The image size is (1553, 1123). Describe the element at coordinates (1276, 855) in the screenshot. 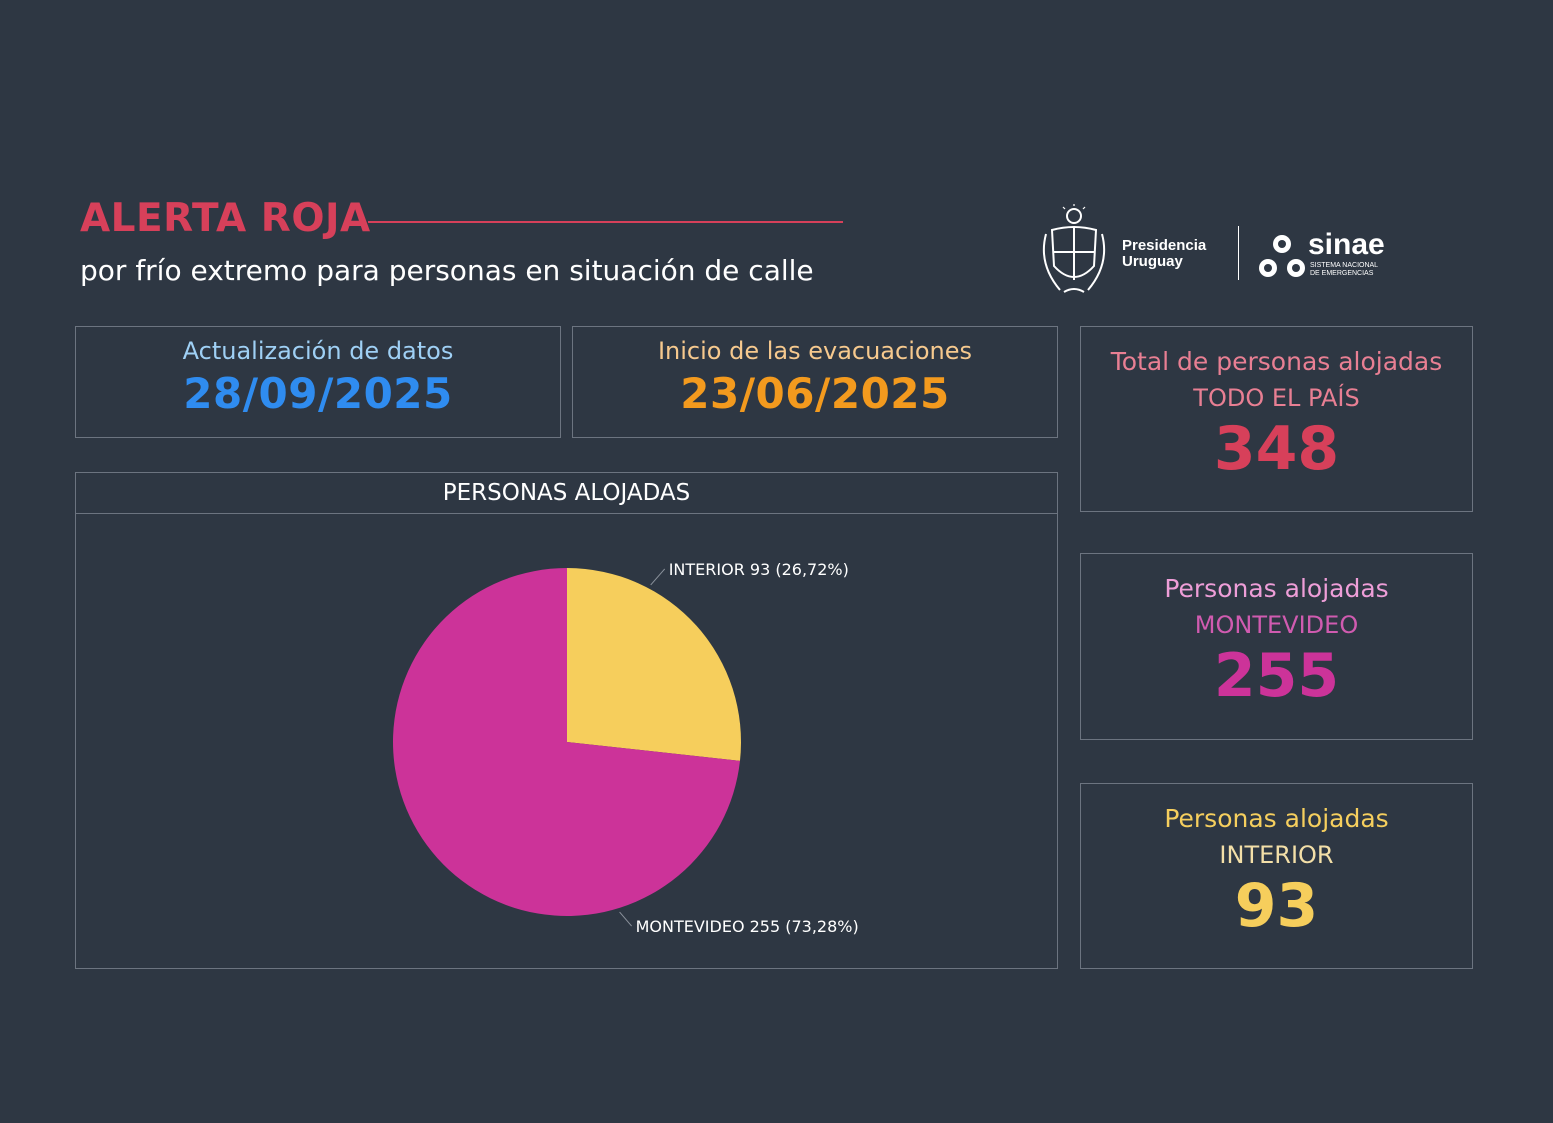

I see `interior-sub: INTERIOR` at that location.